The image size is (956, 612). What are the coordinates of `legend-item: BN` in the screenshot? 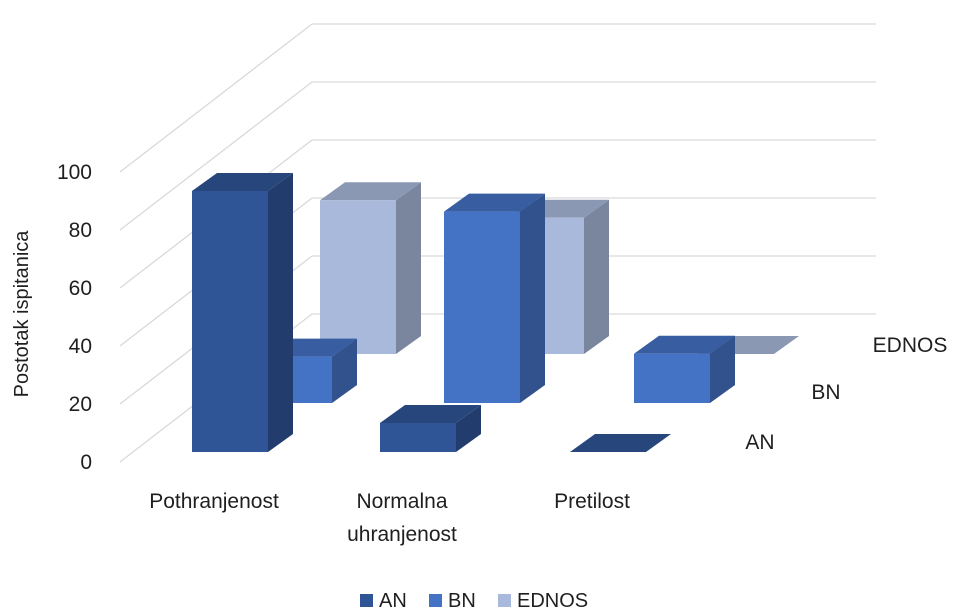 It's located at (452, 601).